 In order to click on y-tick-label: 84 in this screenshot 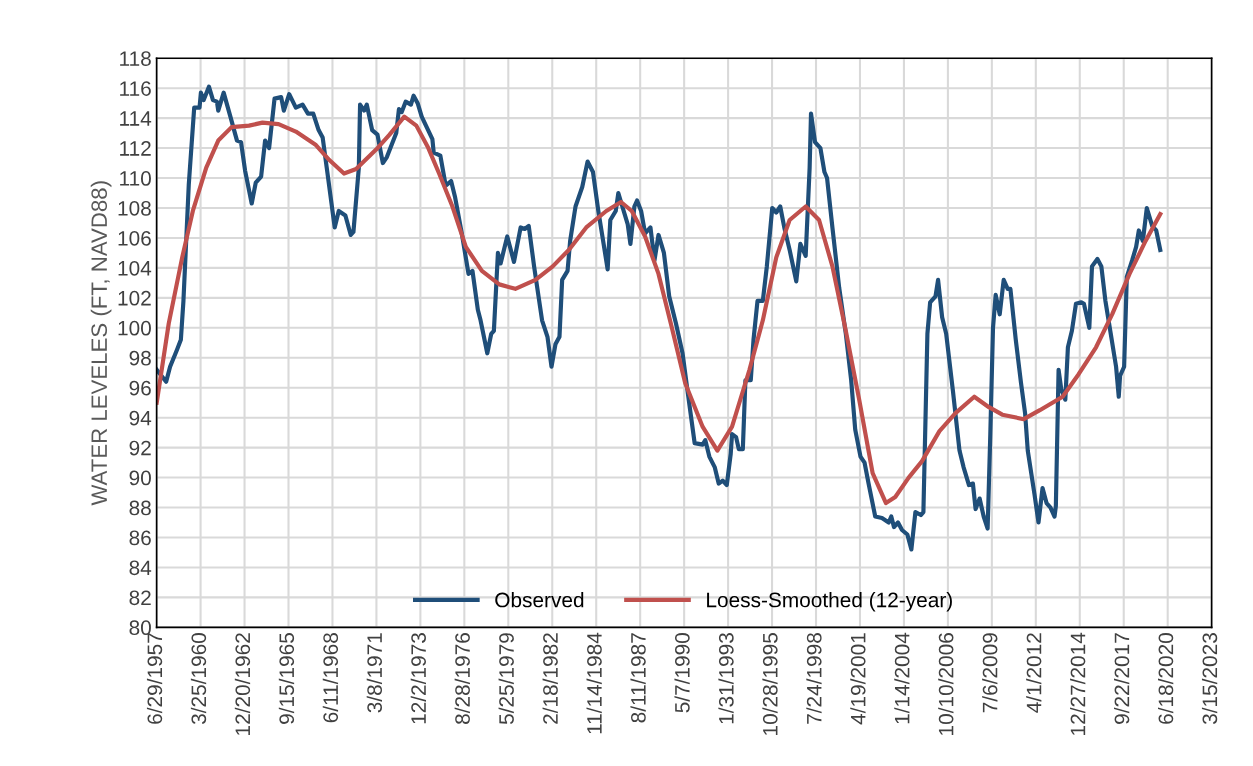, I will do `click(140, 568)`.